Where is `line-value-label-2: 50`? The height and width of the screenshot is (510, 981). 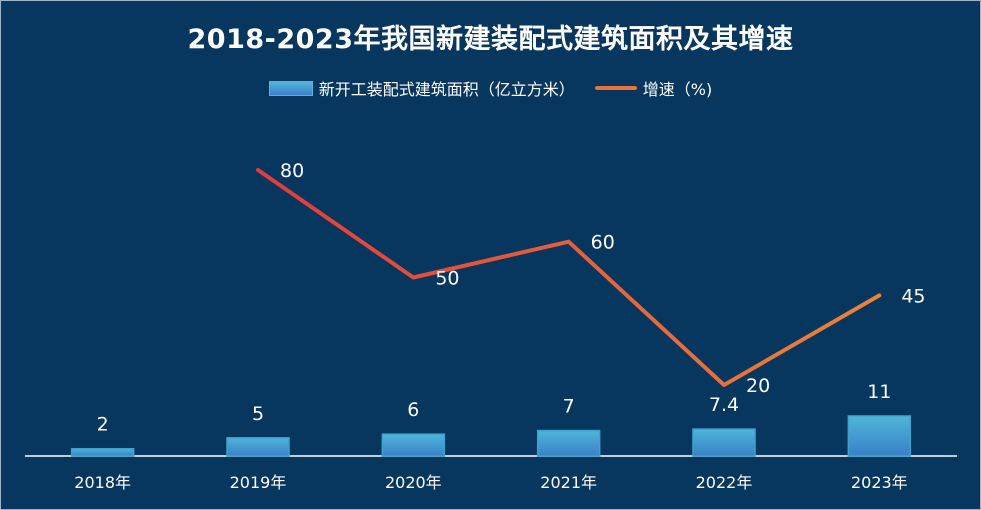
line-value-label-2: 50 is located at coordinates (447, 279).